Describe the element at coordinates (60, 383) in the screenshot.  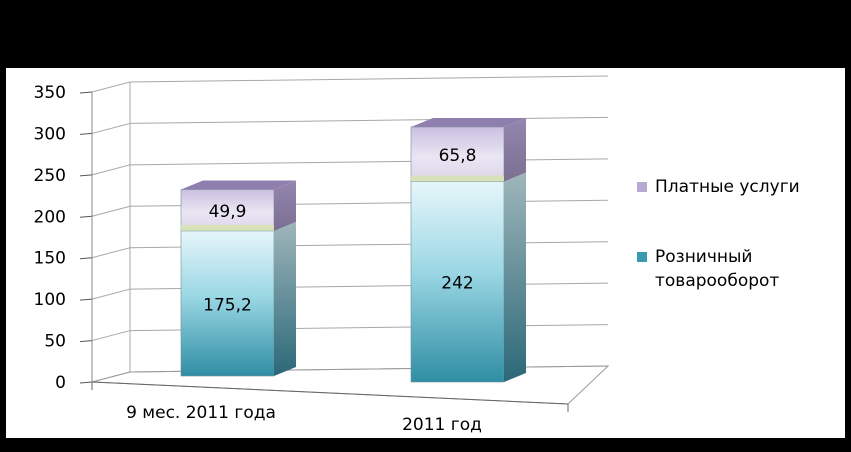
I see `y-tick-label: 0` at that location.